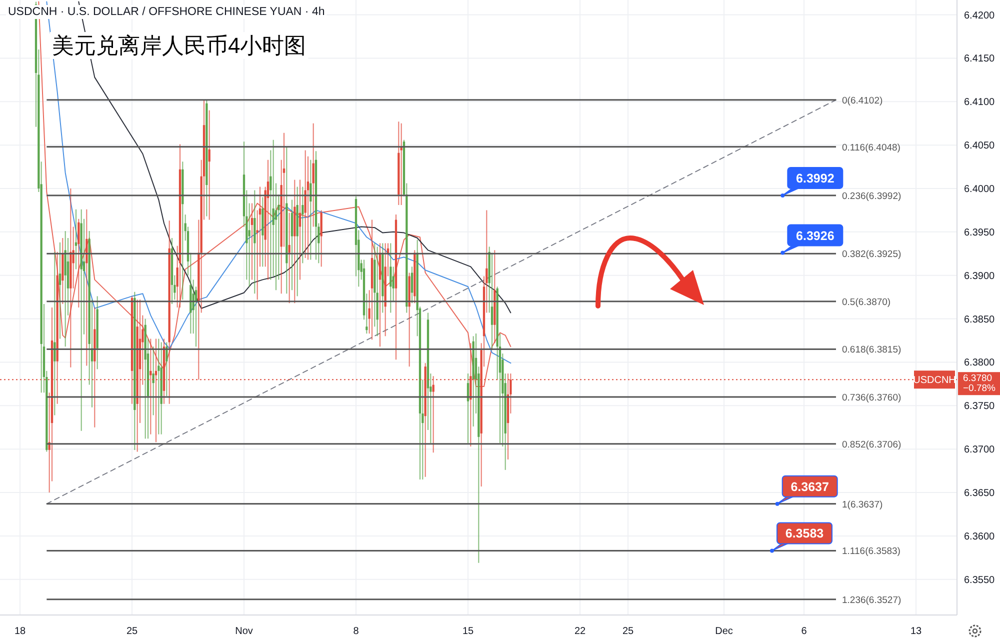  I want to click on annotation: 6.3583, so click(804, 533).